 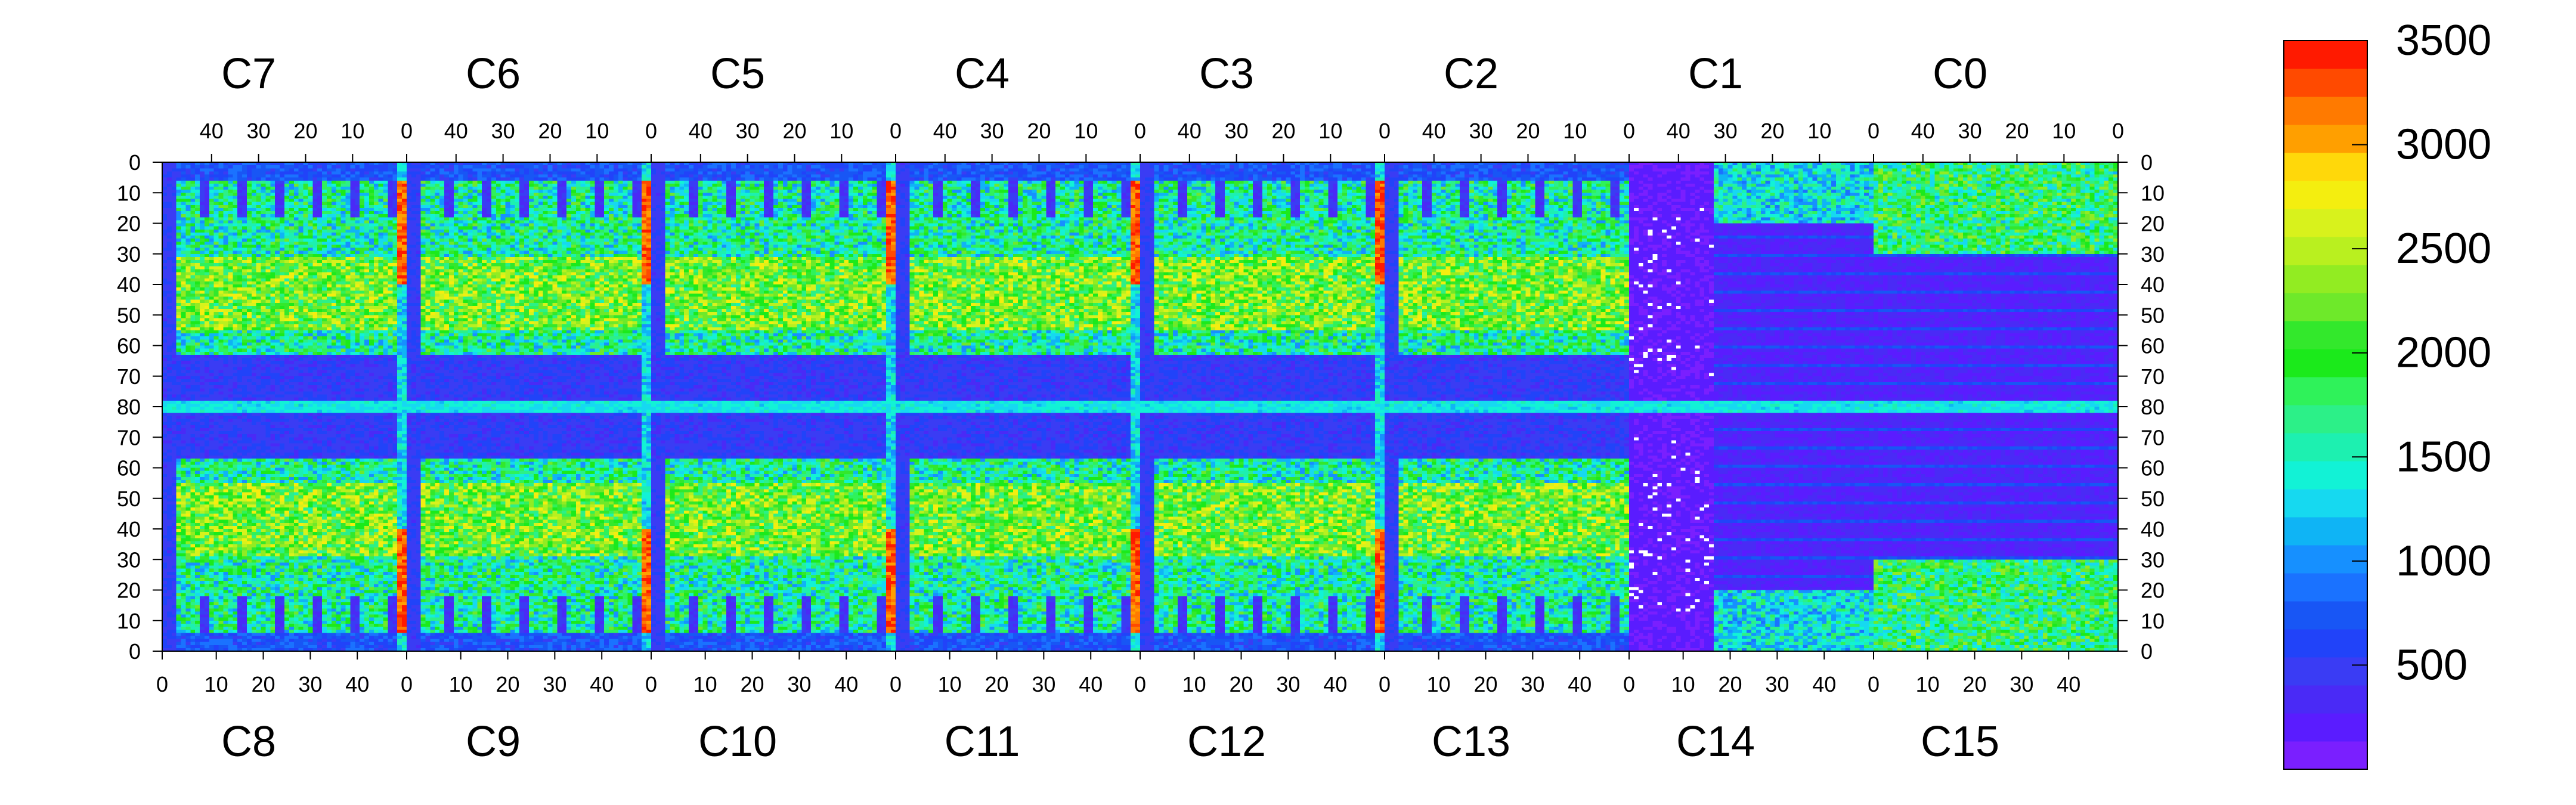 What do you see at coordinates (1471, 74) in the screenshot?
I see `chip-label-top-c2: C2` at bounding box center [1471, 74].